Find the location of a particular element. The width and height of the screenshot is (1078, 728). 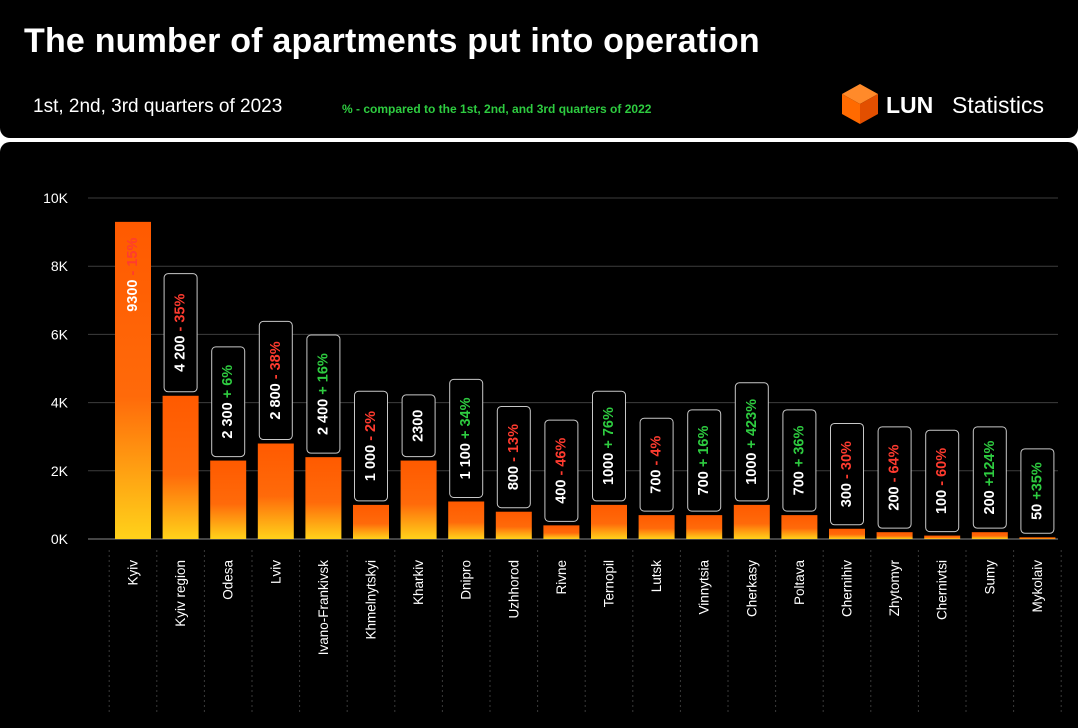

x-category-label: Ternopil is located at coordinates (609, 583).